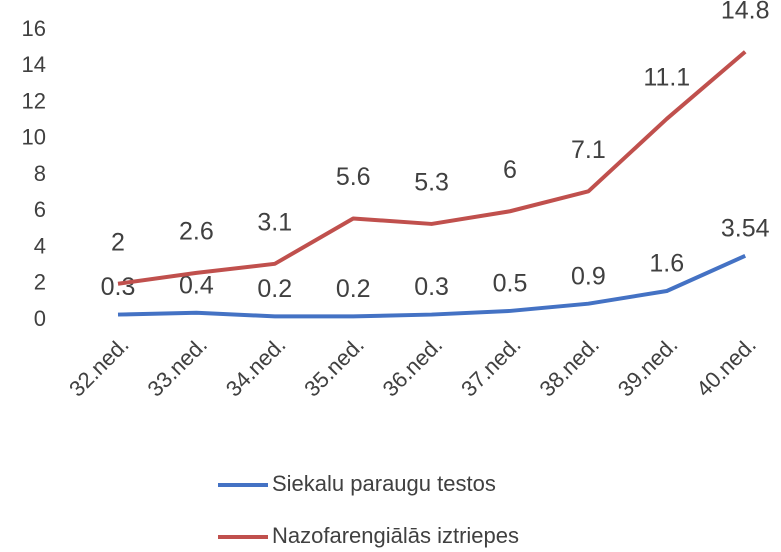 The height and width of the screenshot is (552, 781). What do you see at coordinates (395, 535) in the screenshot?
I see `legend-label: Nazofarengiālās iztriepes` at bounding box center [395, 535].